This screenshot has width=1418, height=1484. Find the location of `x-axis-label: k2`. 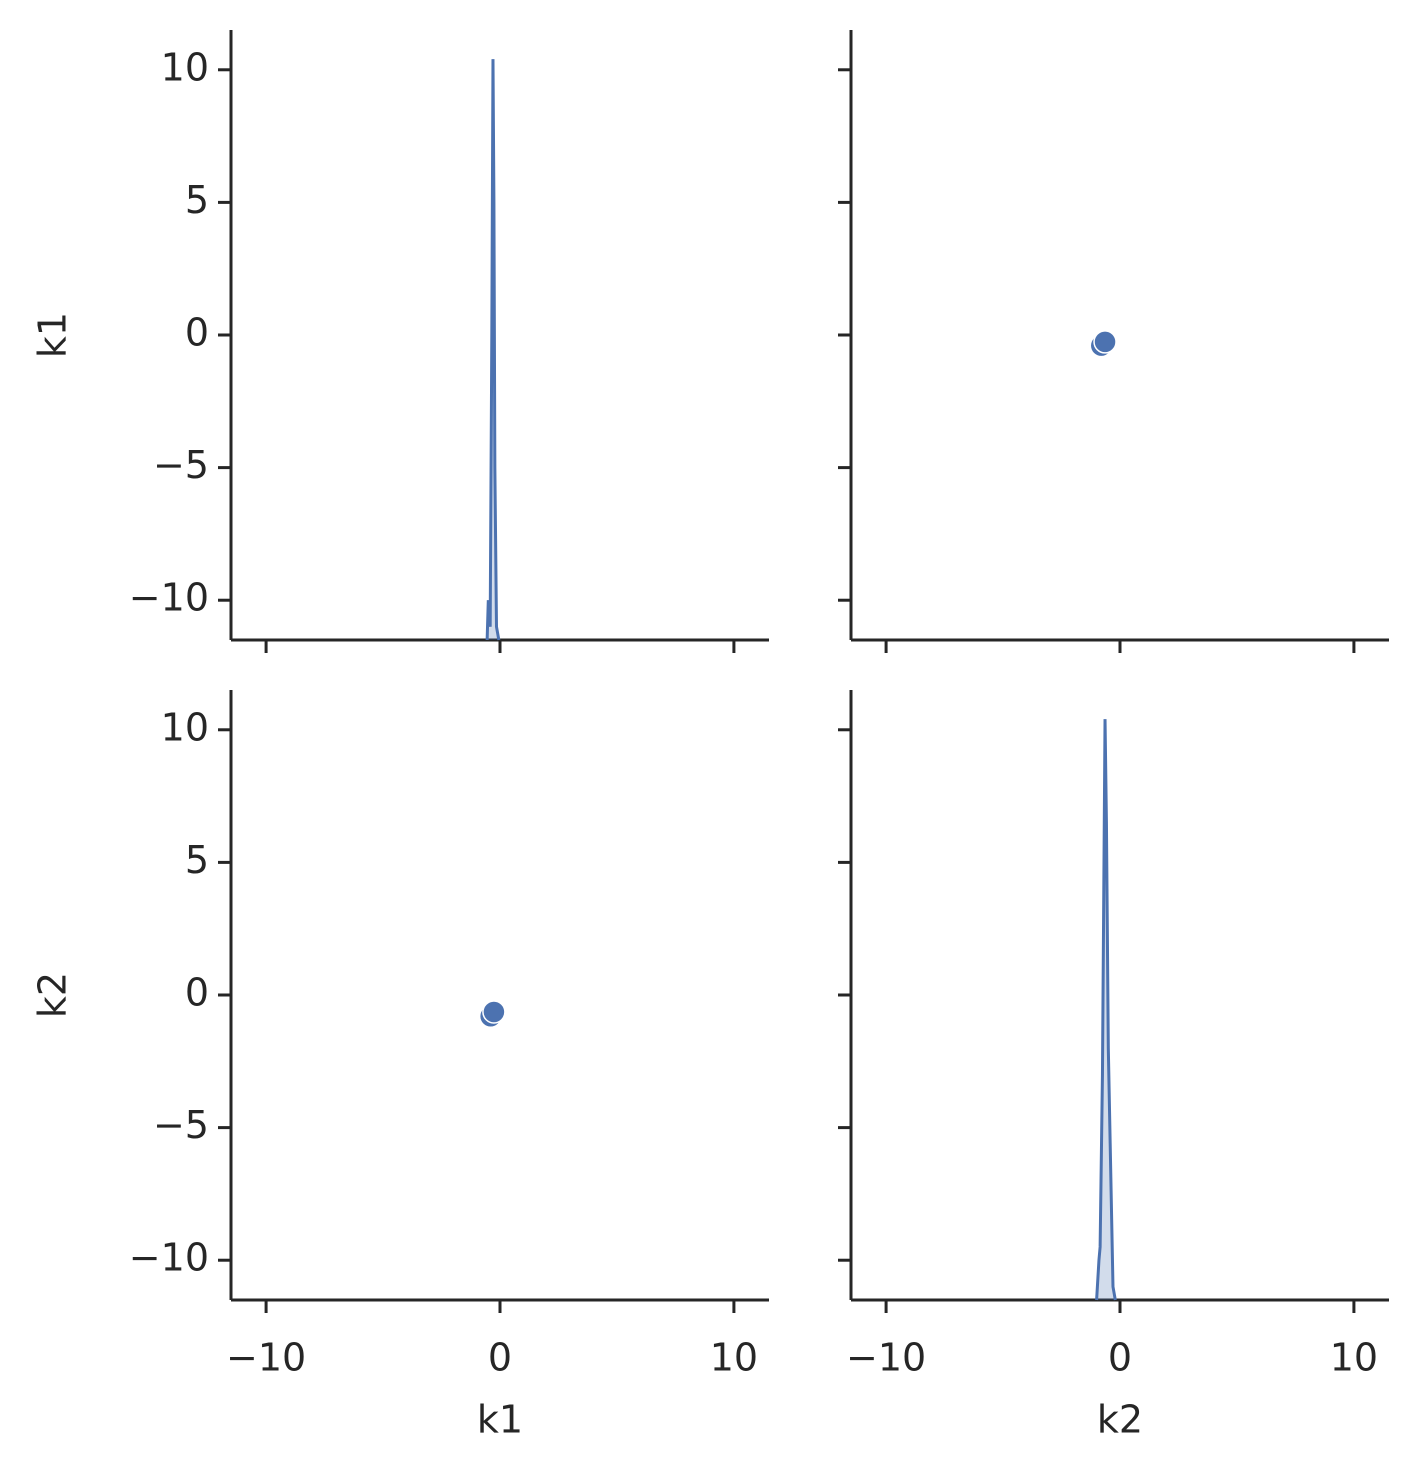

x-axis-label: k2 is located at coordinates (1120, 1420).